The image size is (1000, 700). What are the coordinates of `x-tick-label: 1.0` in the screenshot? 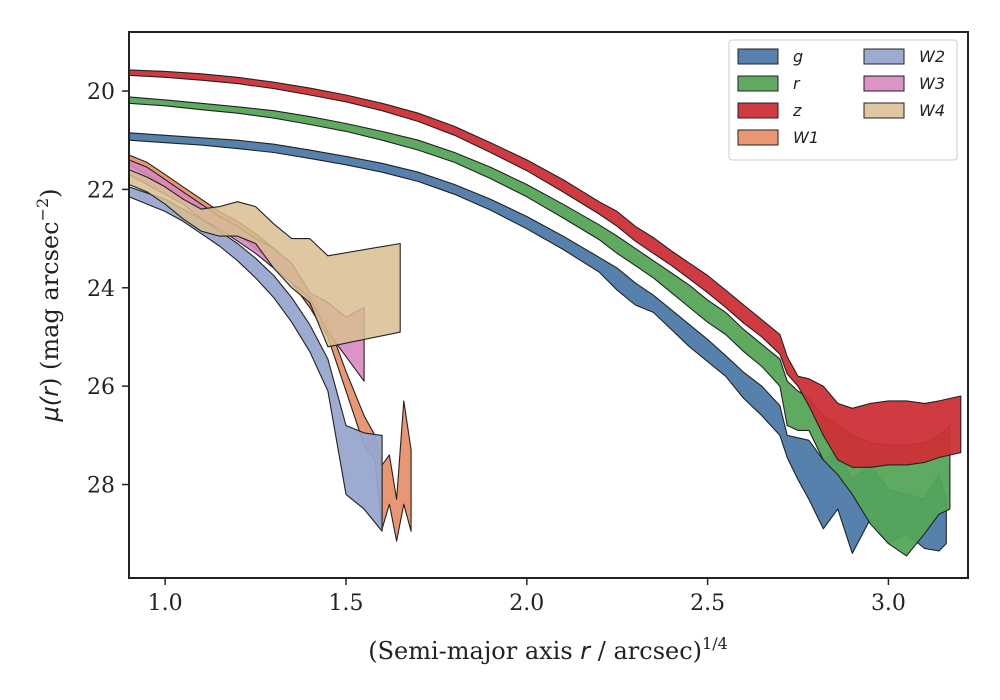 It's located at (165, 603).